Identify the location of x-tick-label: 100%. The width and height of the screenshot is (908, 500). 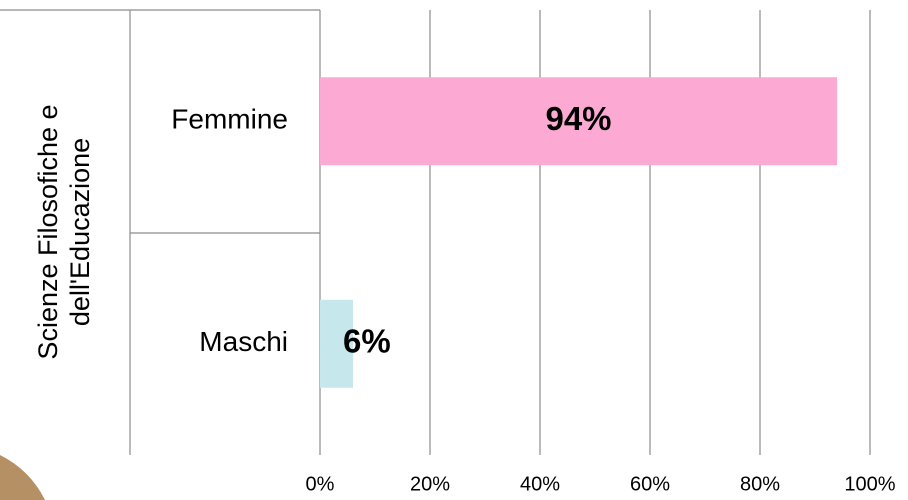
(869, 484).